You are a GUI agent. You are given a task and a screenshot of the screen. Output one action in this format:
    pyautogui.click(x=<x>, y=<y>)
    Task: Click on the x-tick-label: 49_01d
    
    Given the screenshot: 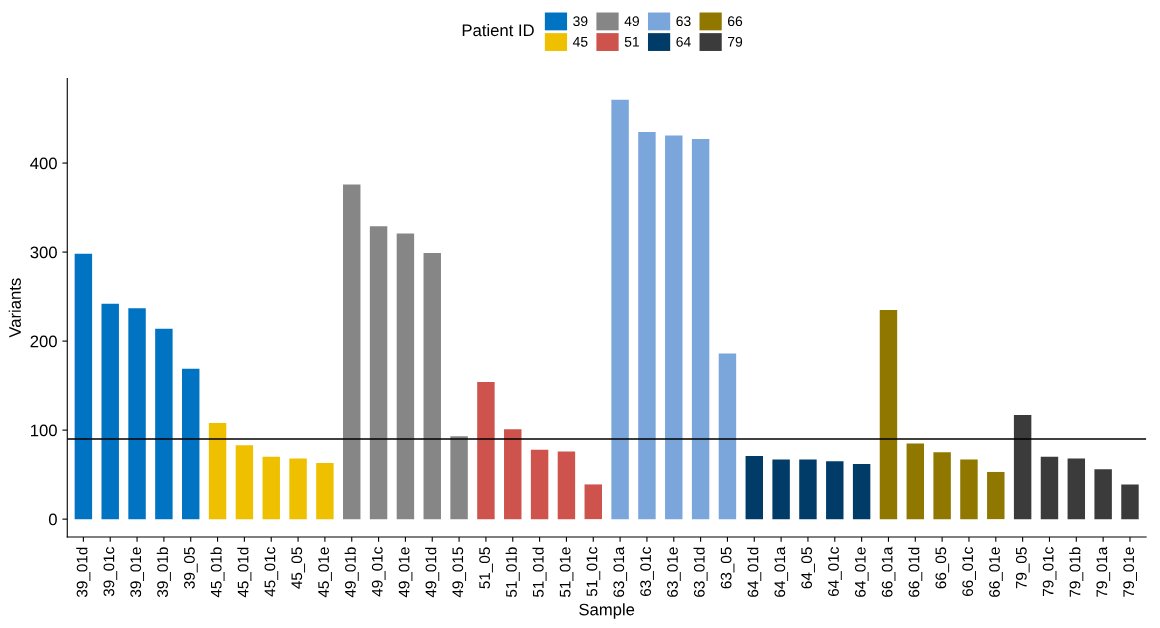 What is the action you would take?
    pyautogui.click(x=432, y=572)
    